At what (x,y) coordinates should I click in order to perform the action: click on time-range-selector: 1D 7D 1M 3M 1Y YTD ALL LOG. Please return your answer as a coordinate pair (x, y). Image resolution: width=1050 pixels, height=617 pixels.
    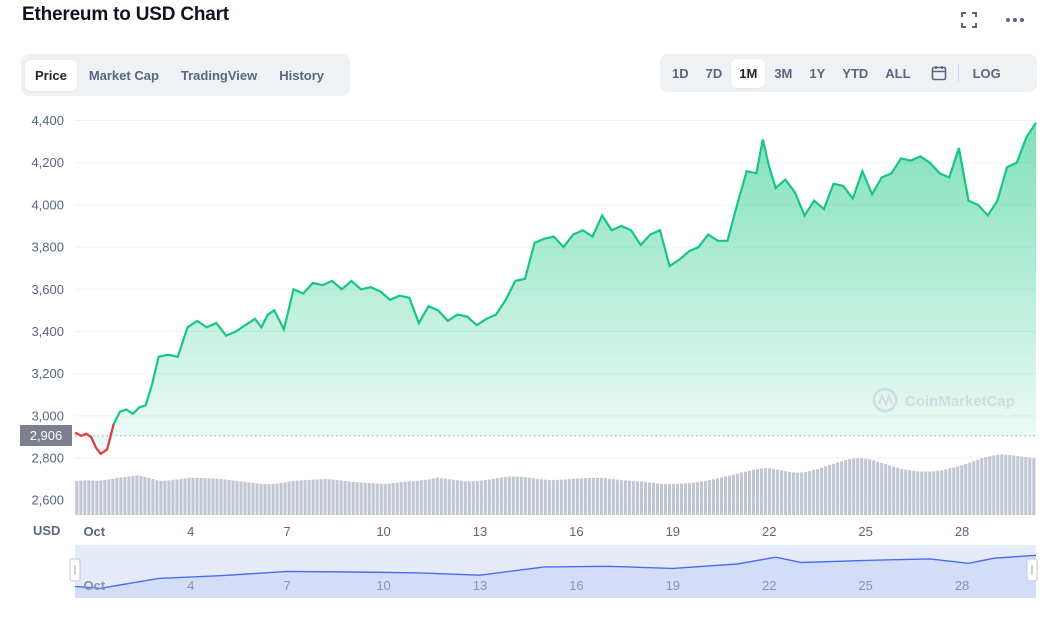
    Looking at the image, I should click on (848, 73).